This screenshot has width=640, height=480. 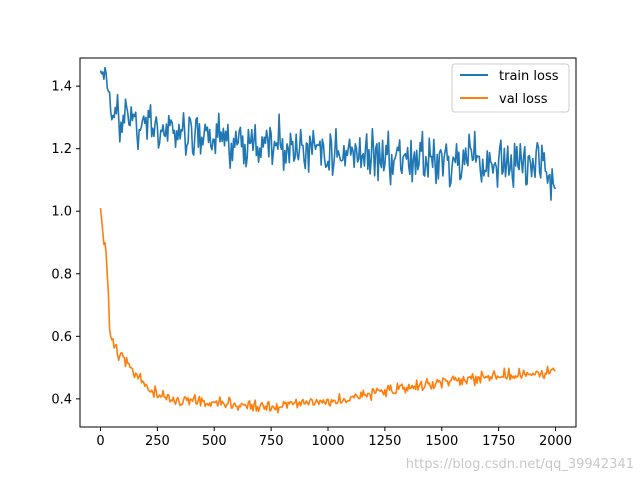 I want to click on x-tick-label: 2000, so click(x=555, y=441).